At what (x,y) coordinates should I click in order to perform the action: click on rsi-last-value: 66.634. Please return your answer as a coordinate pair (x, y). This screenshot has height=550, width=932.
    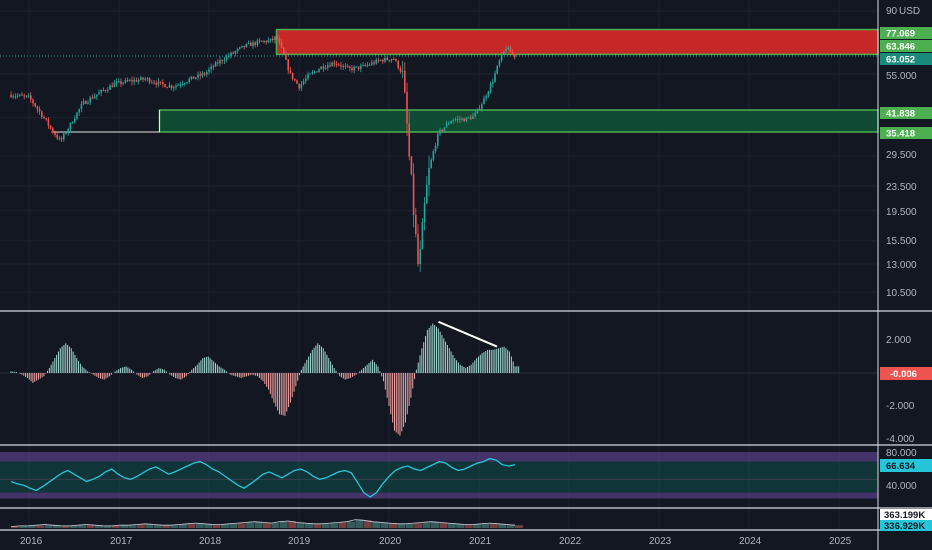
    Looking at the image, I should click on (901, 466).